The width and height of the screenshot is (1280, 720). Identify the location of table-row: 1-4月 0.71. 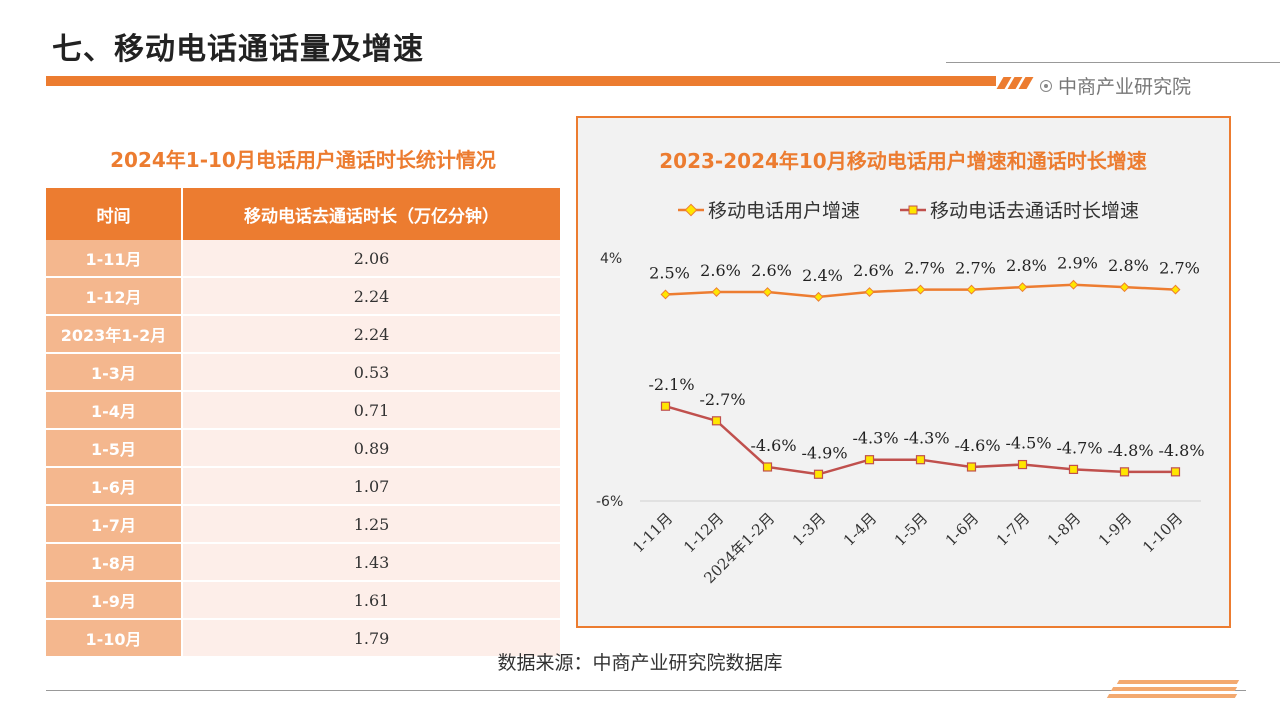
(303, 410).